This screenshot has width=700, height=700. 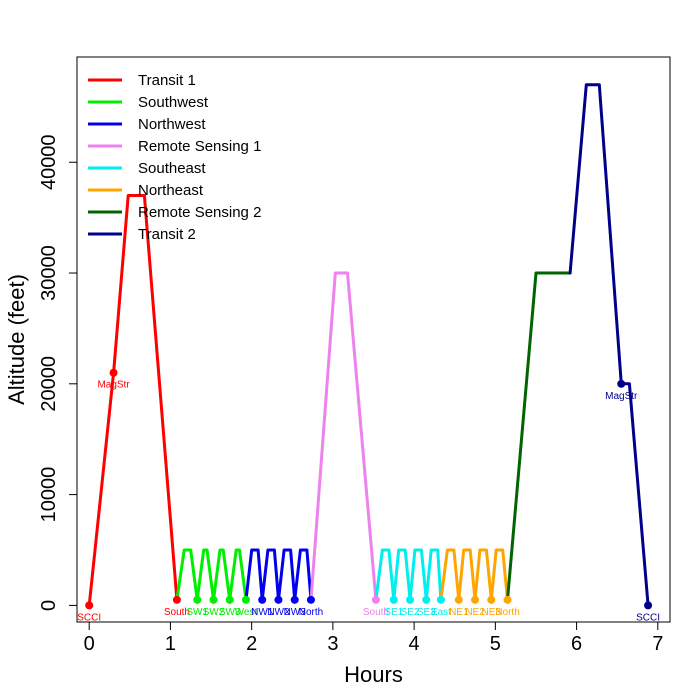 What do you see at coordinates (426, 612) in the screenshot?
I see `waypoint-label: SE3` at bounding box center [426, 612].